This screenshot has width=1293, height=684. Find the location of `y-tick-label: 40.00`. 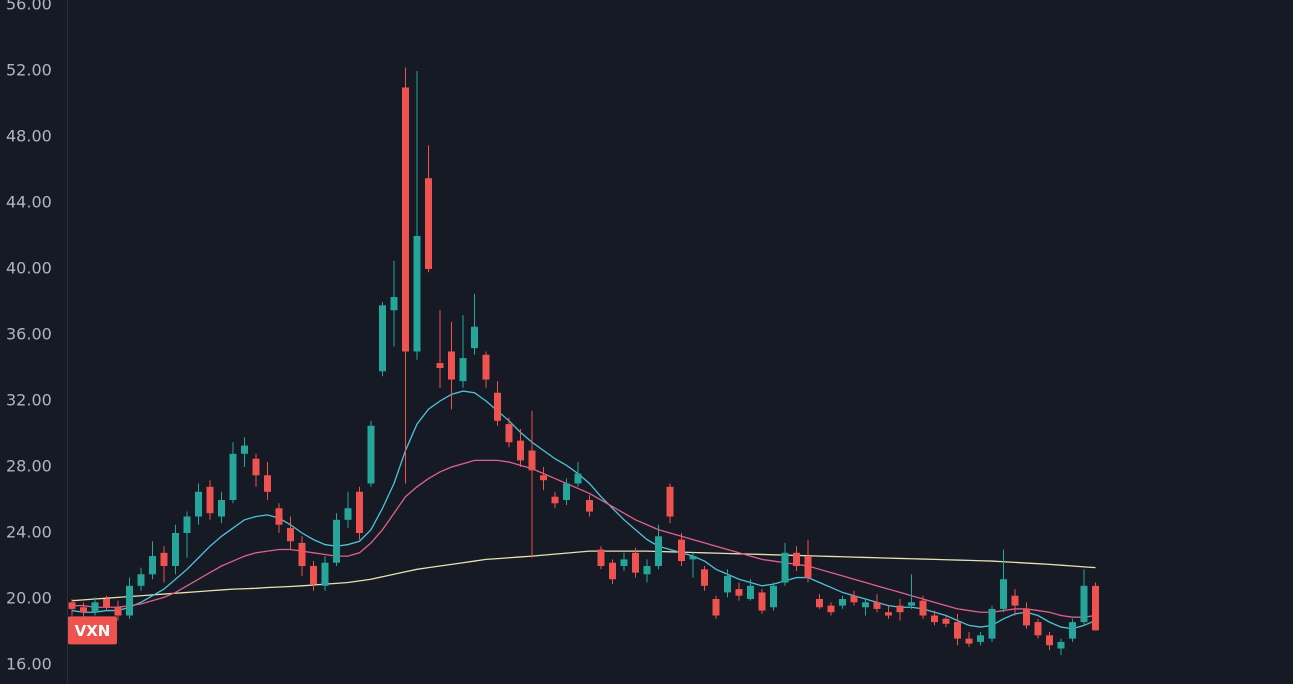

y-tick-label: 40.00 is located at coordinates (29, 267).